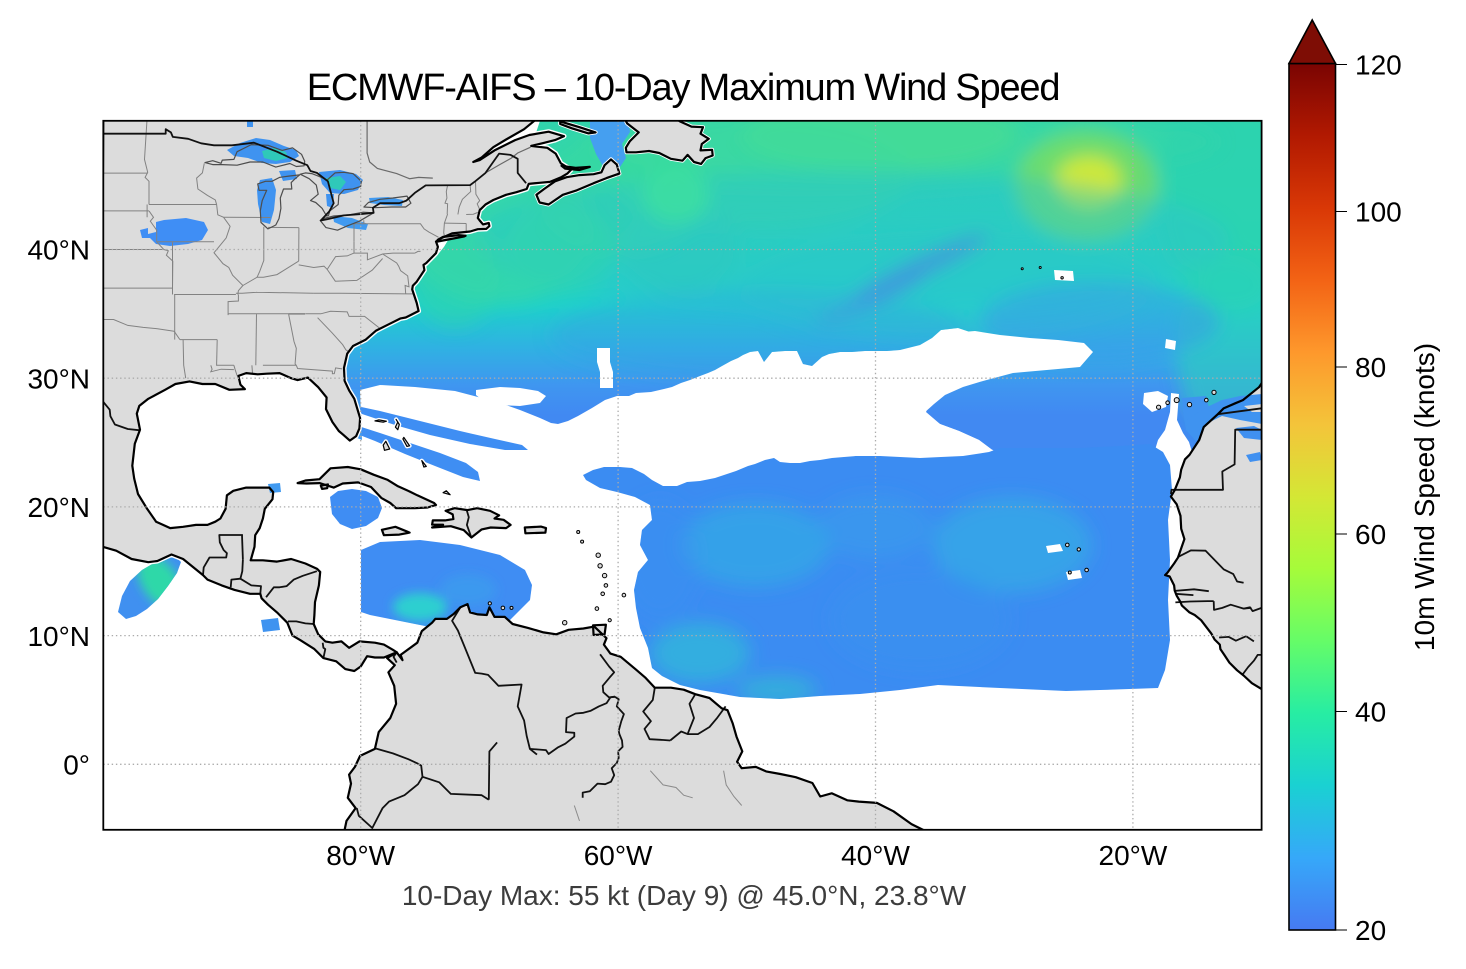 This screenshot has height=969, width=1466. I want to click on svg-text: 30°N, so click(58, 378).